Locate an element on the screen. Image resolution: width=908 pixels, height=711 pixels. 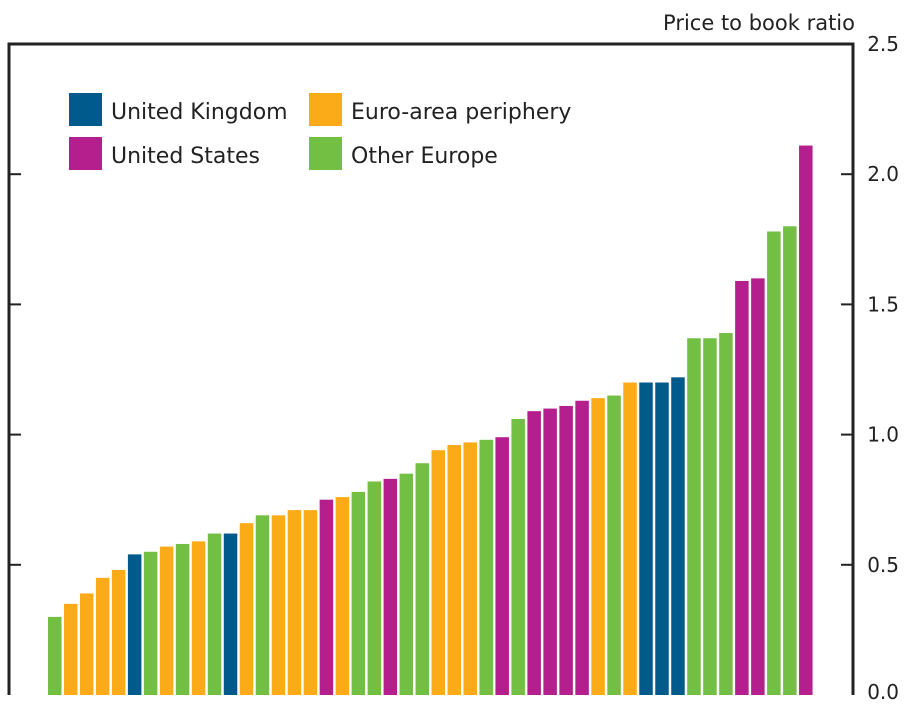
y-tick-label-1: 0.5 is located at coordinates (883, 565).